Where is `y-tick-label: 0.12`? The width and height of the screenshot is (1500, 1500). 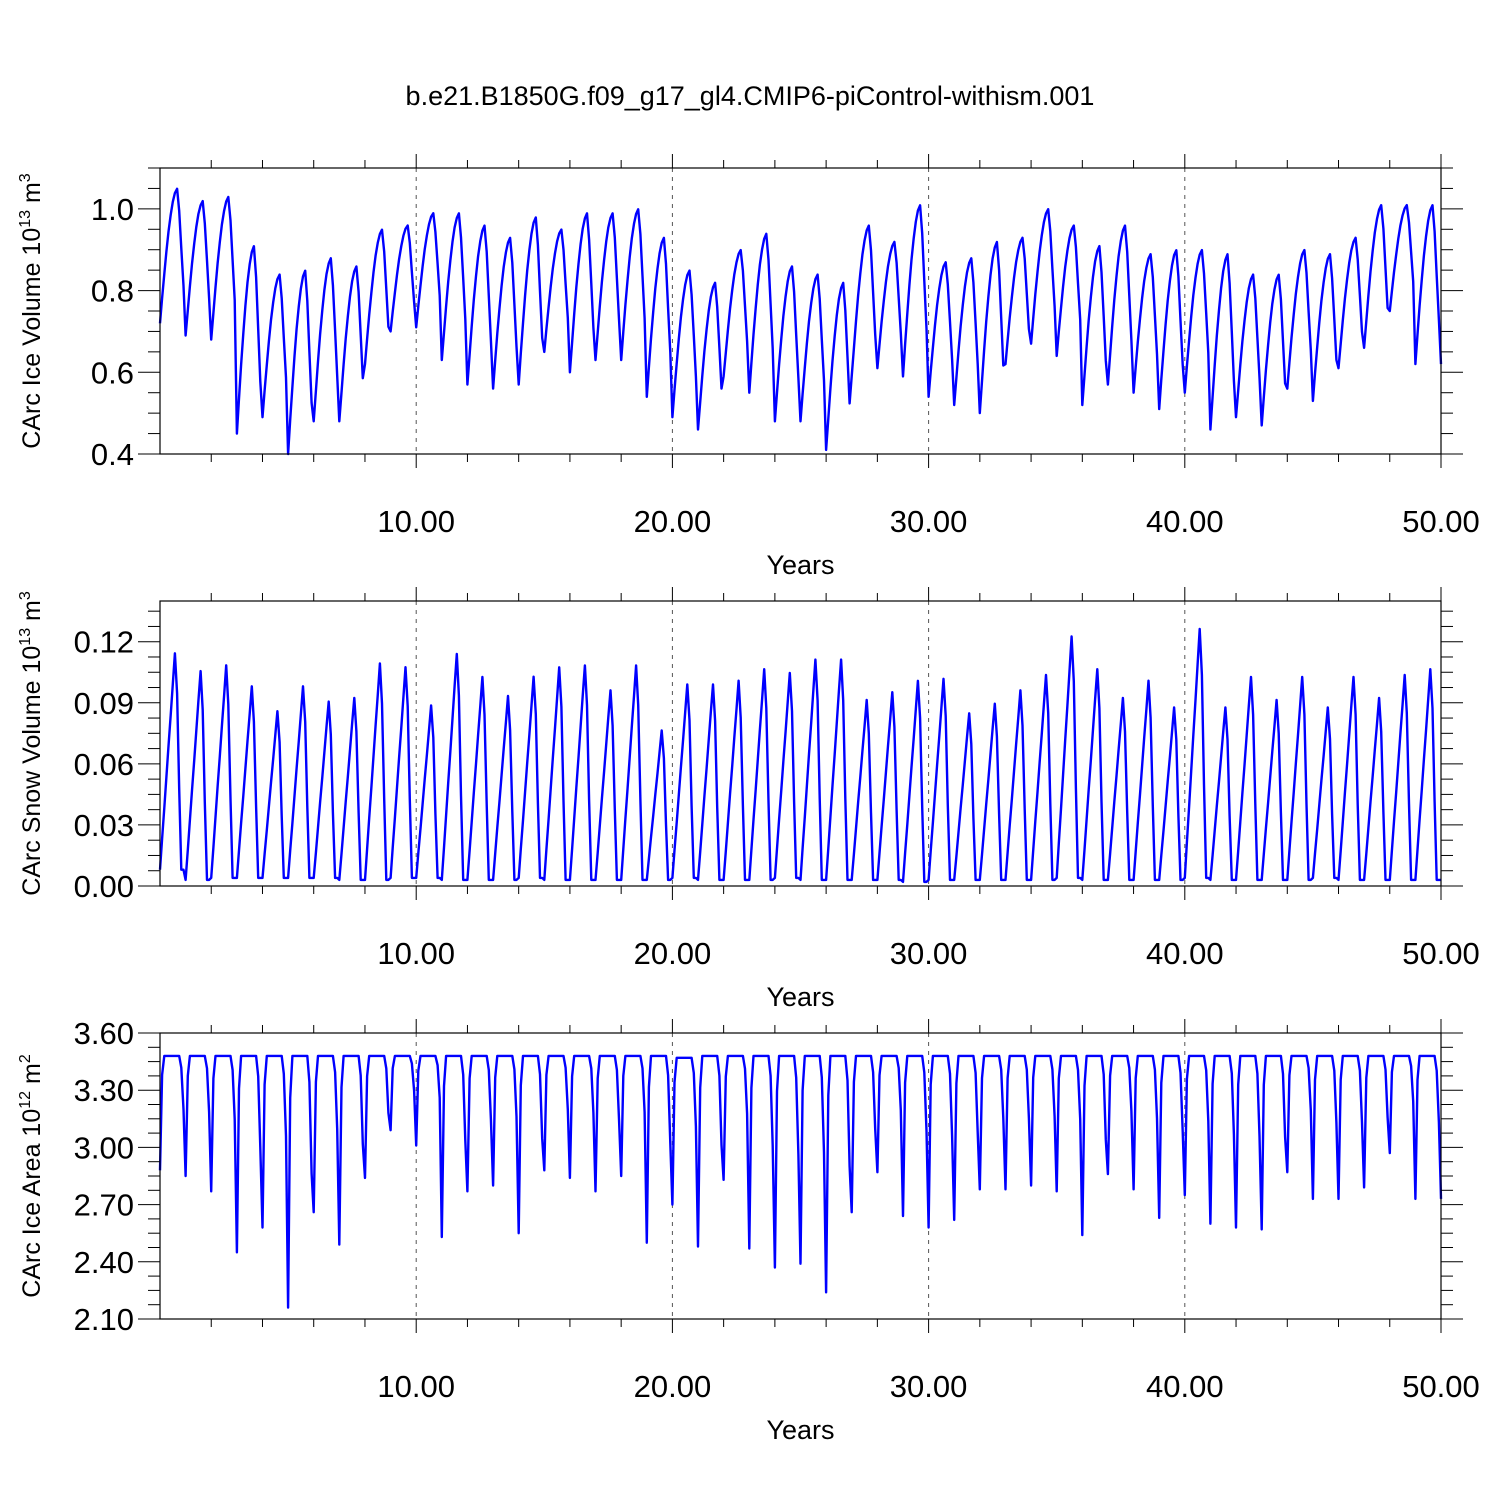 y-tick-label: 0.12 is located at coordinates (104, 642).